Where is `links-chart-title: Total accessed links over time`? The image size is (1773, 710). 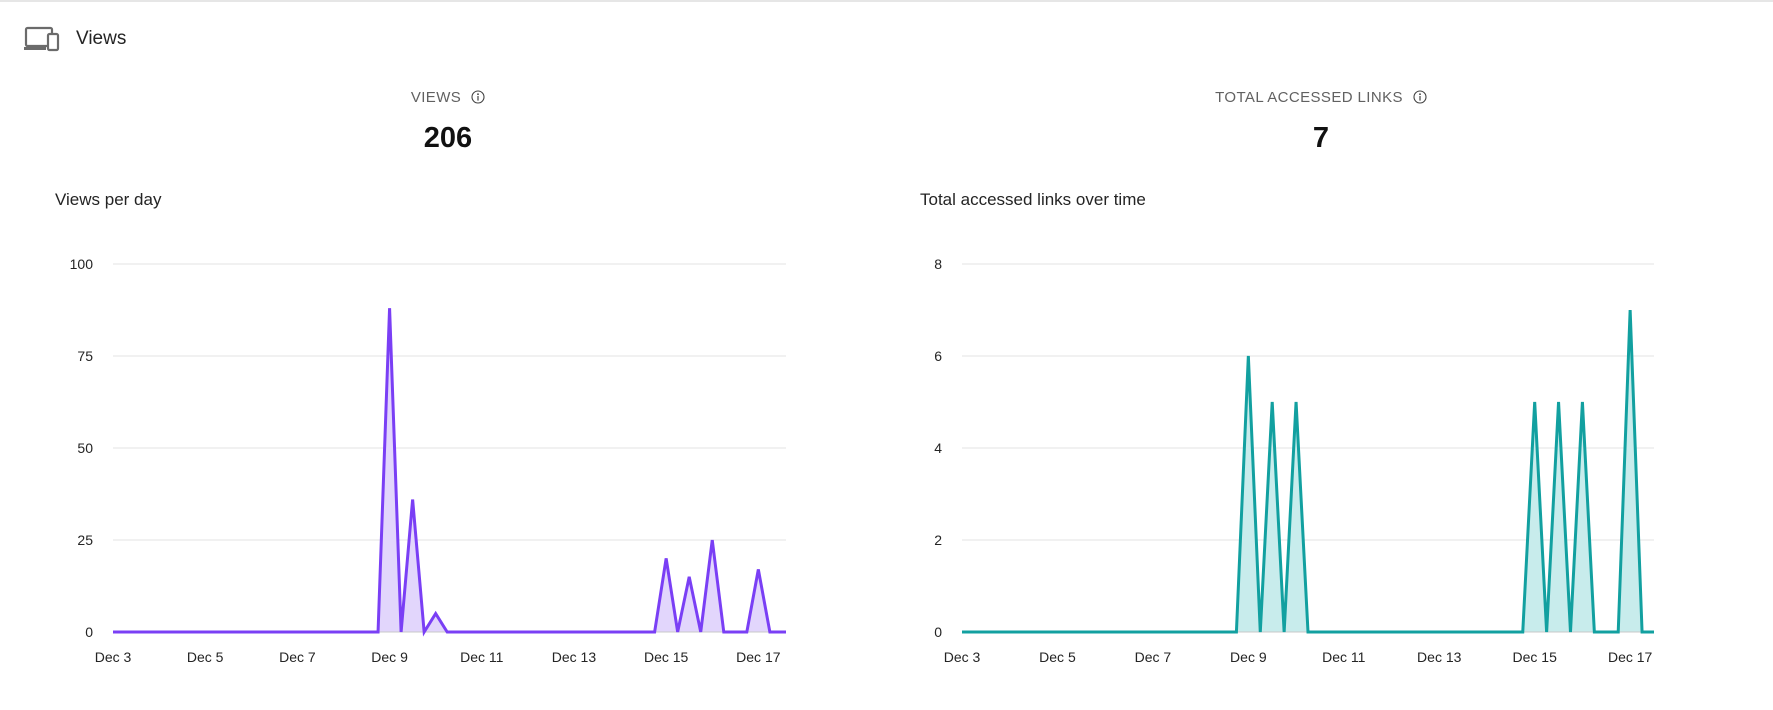 links-chart-title: Total accessed links over time is located at coordinates (1033, 199).